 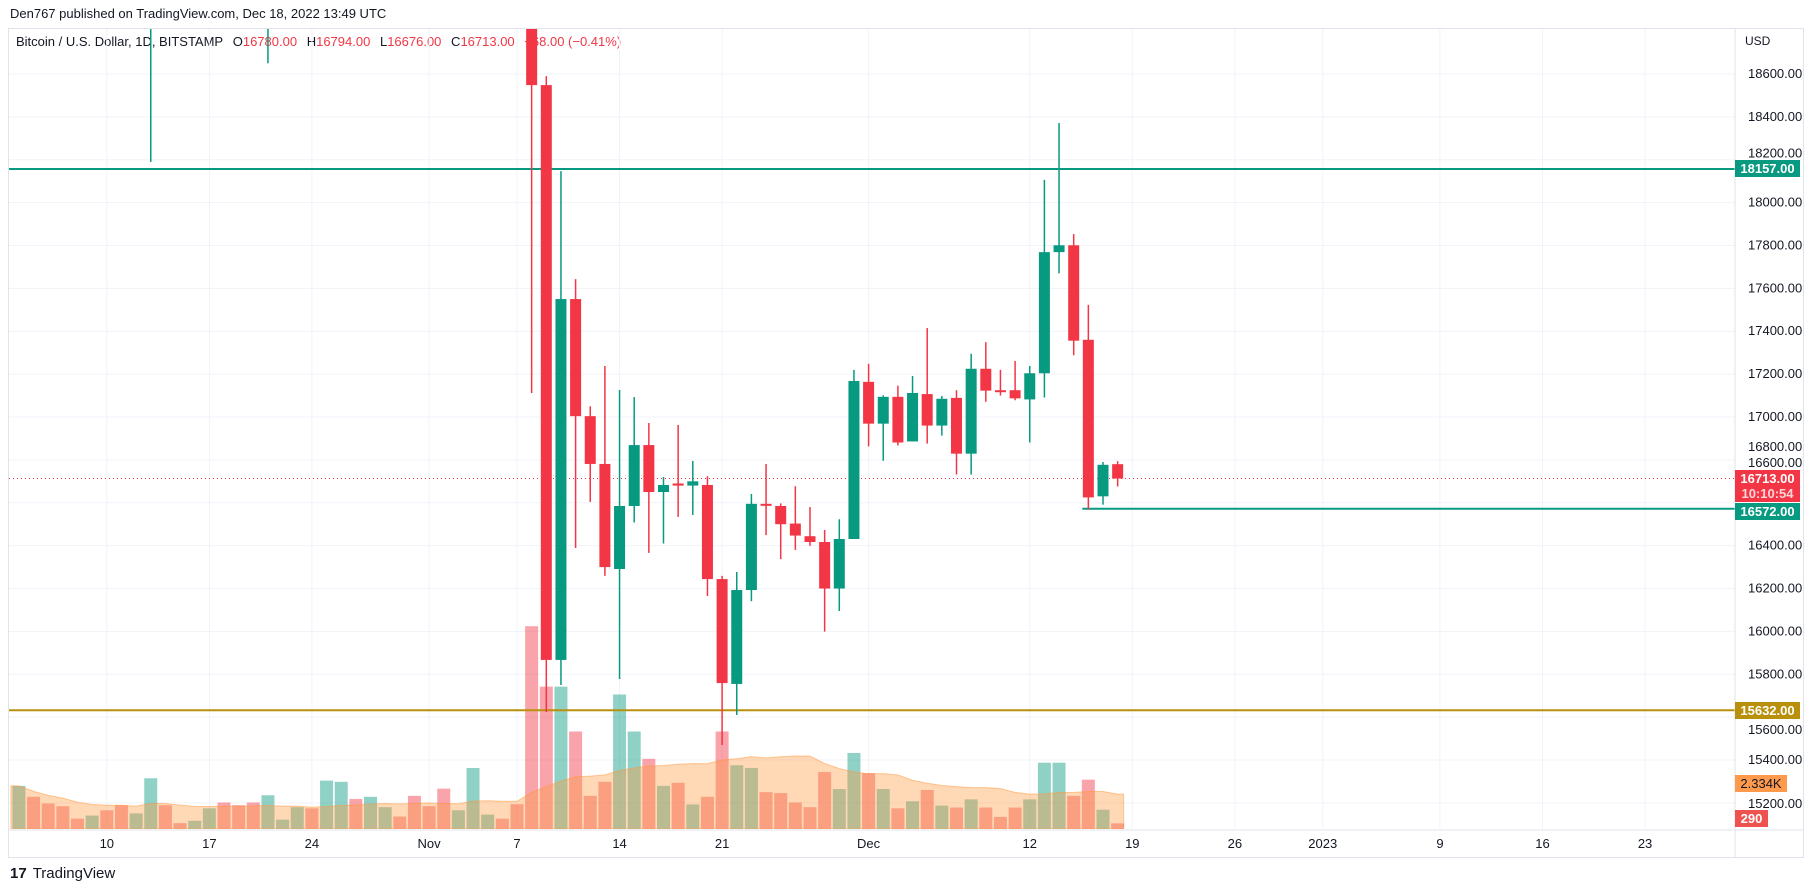 What do you see at coordinates (339, 41) in the screenshot?
I see `legend-high: H16794.00` at bounding box center [339, 41].